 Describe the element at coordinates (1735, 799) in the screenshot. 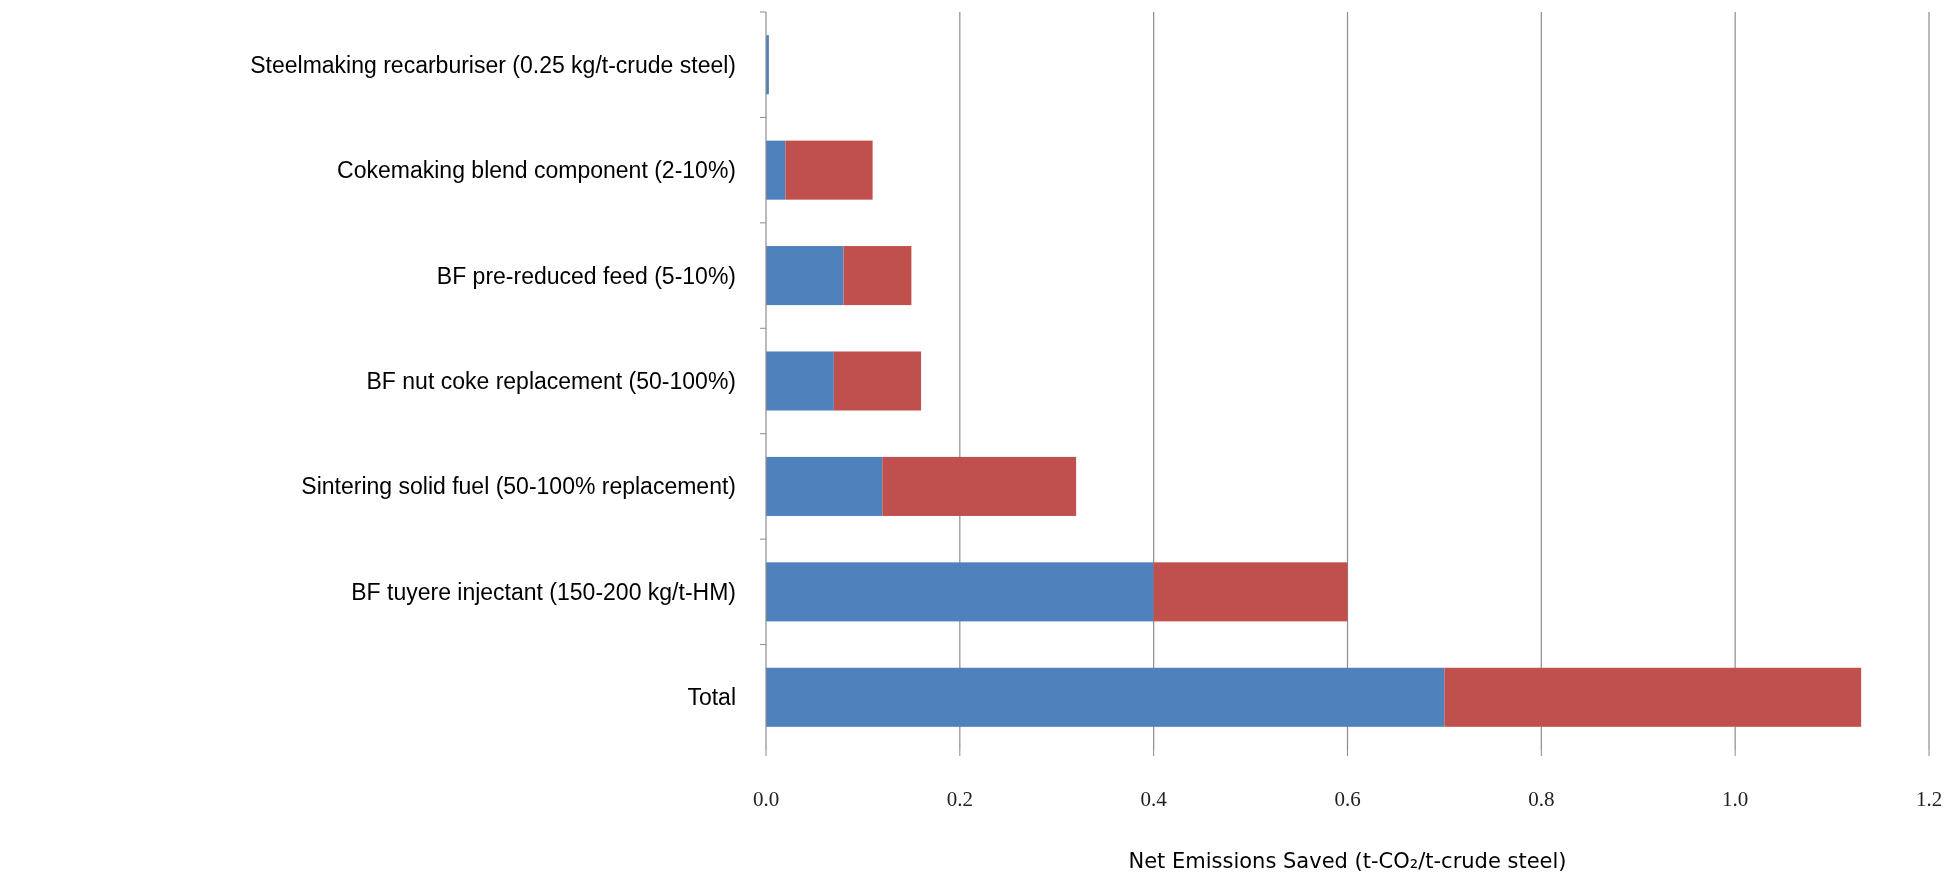

I see `x-tick-label: 1.0` at that location.